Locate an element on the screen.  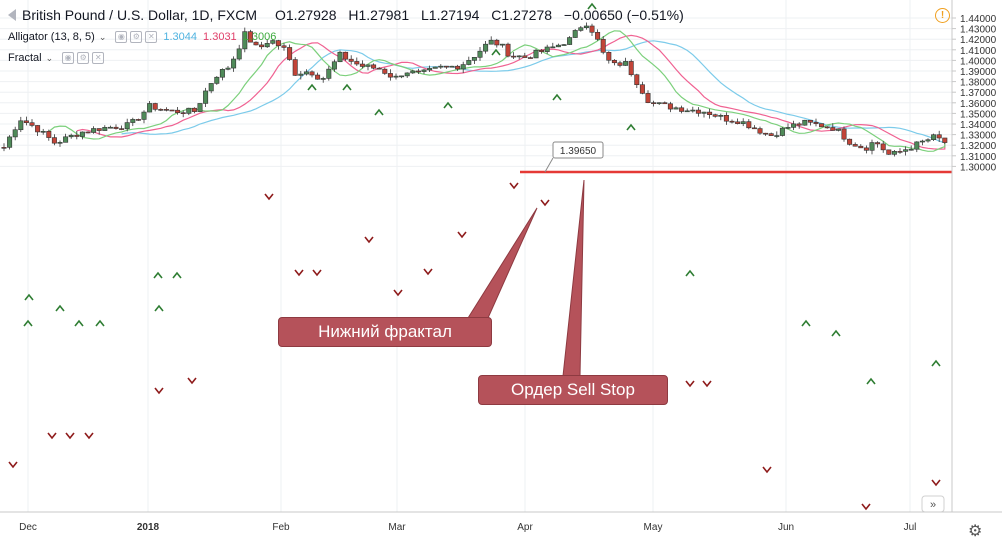
scroll-right-icon: » is located at coordinates (933, 505).